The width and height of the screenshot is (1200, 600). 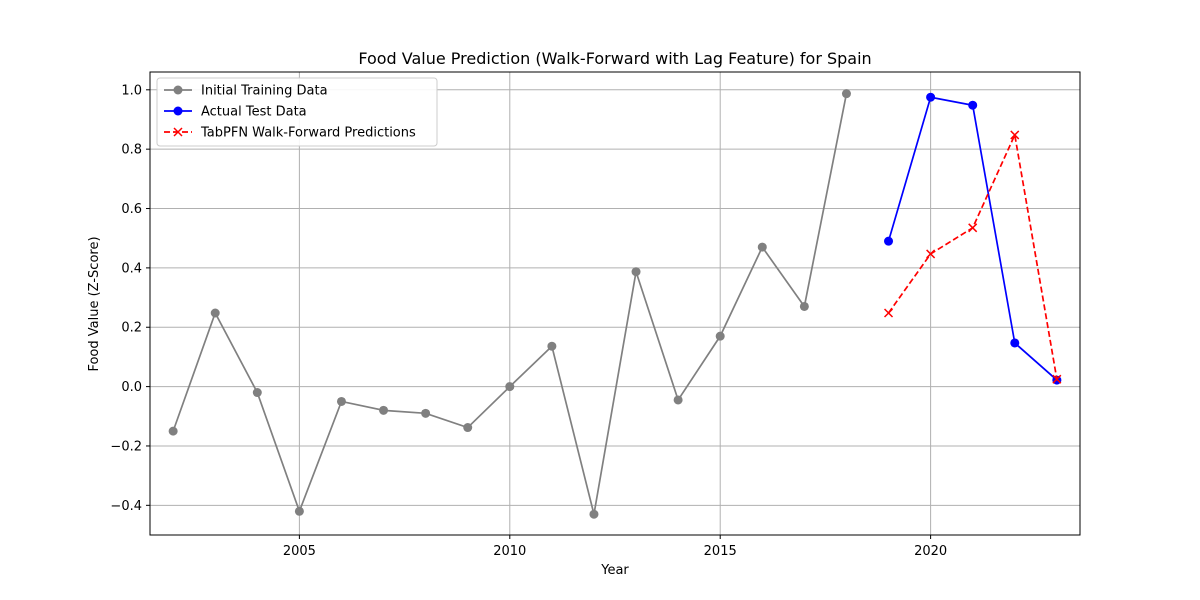 What do you see at coordinates (131, 387) in the screenshot?
I see `y-tick-label: 0.0` at bounding box center [131, 387].